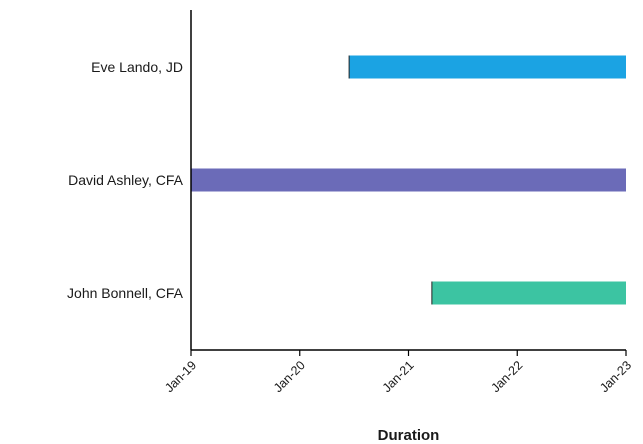 This screenshot has width=643, height=444. I want to click on x-tick-label: Jan-22, so click(506, 376).